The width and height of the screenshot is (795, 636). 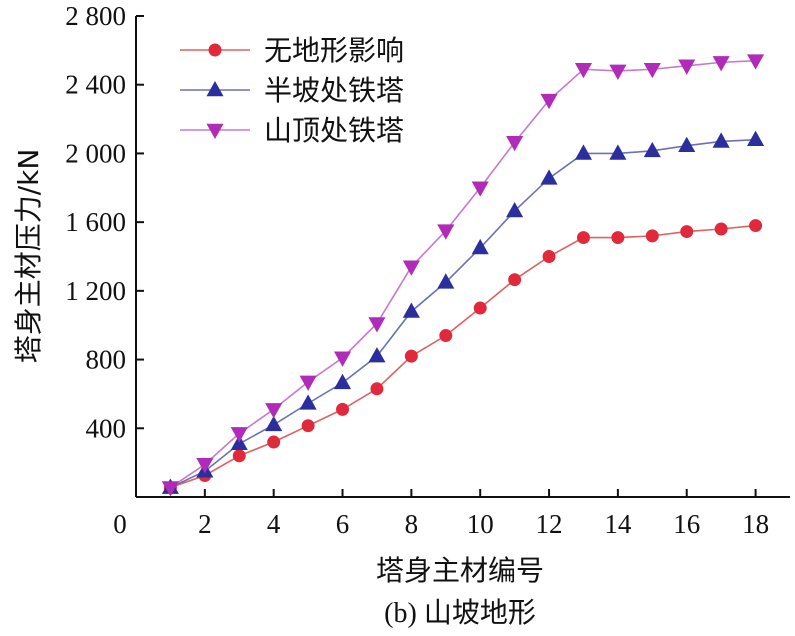 What do you see at coordinates (106, 428) in the screenshot?
I see `y-tick-label: 400` at bounding box center [106, 428].